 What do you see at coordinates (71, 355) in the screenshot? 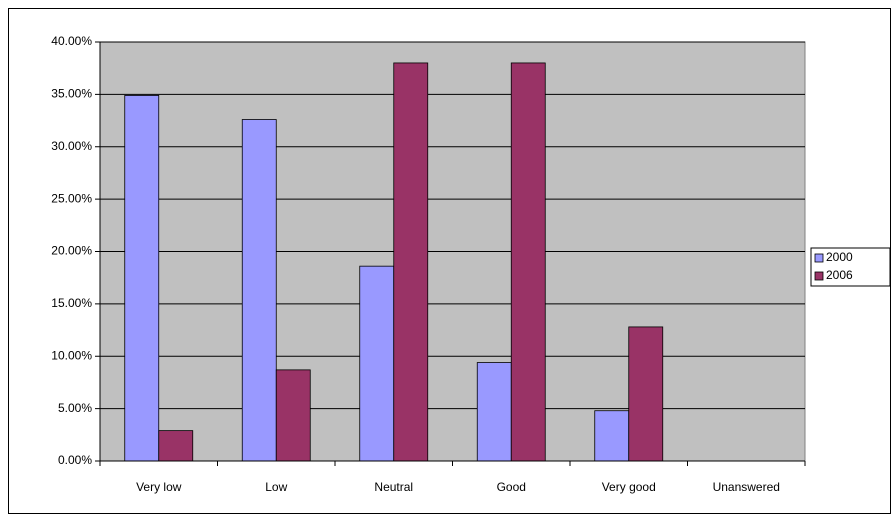
I see `y-tick-label: 10.00%` at bounding box center [71, 355].